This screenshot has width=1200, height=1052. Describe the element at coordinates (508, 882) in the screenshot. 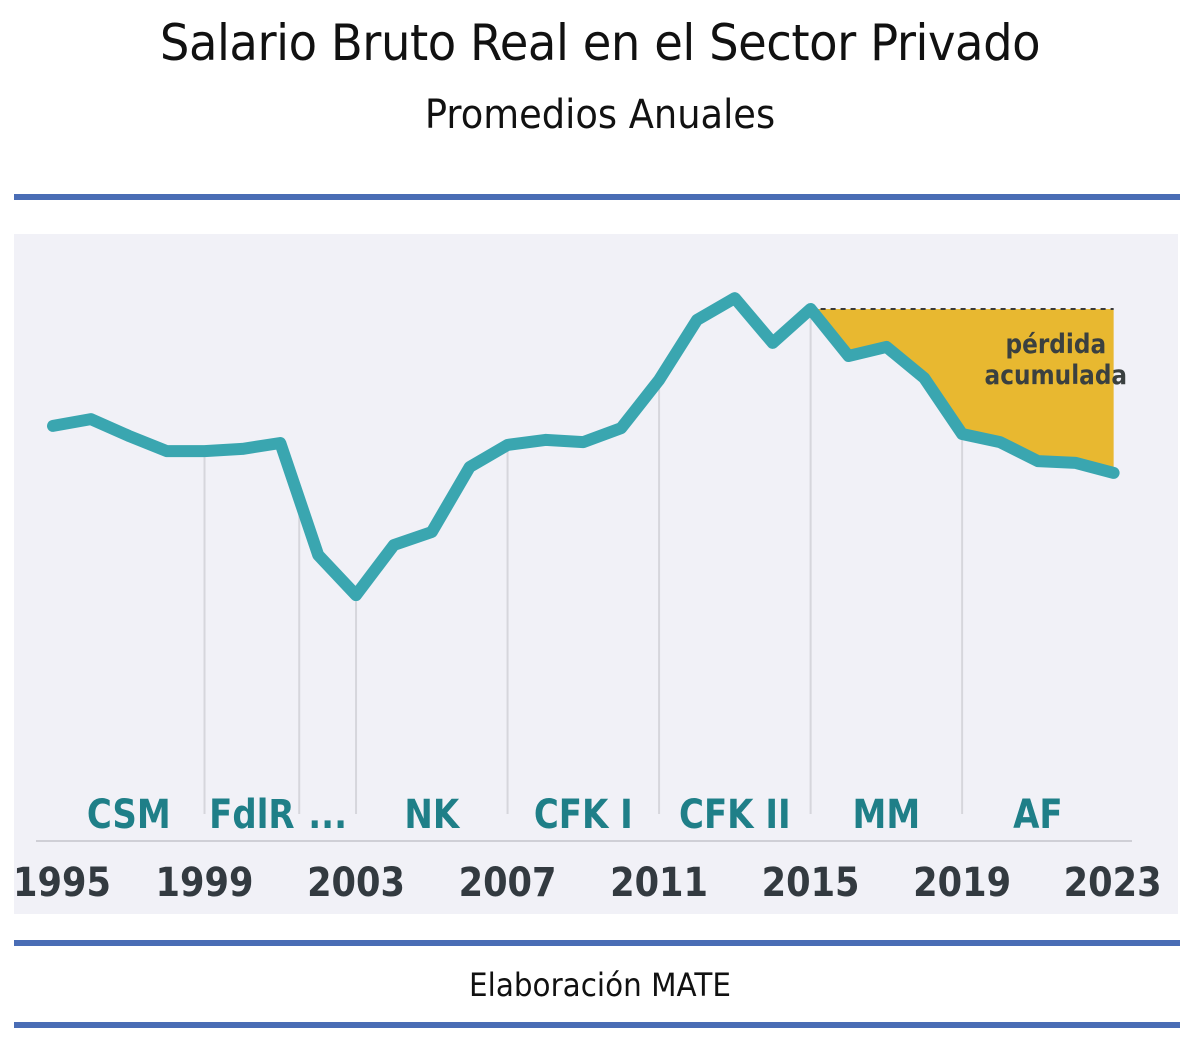

I see `x-tick-label: 2007` at that location.